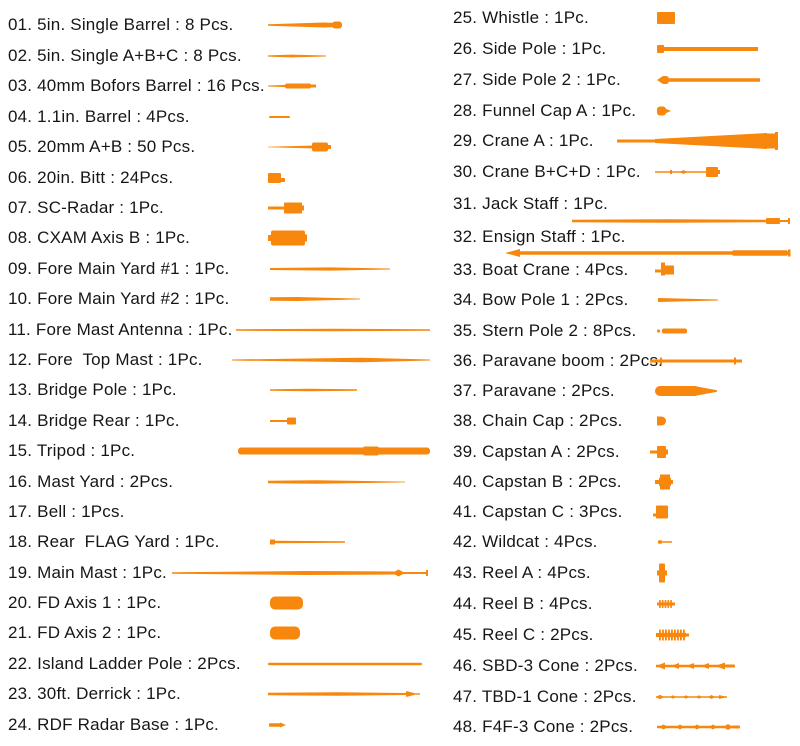 This screenshot has width=800, height=746. What do you see at coordinates (545, 696) in the screenshot?
I see `part-label-47: 47. TBD-1 Cone : 2Pcs.` at bounding box center [545, 696].